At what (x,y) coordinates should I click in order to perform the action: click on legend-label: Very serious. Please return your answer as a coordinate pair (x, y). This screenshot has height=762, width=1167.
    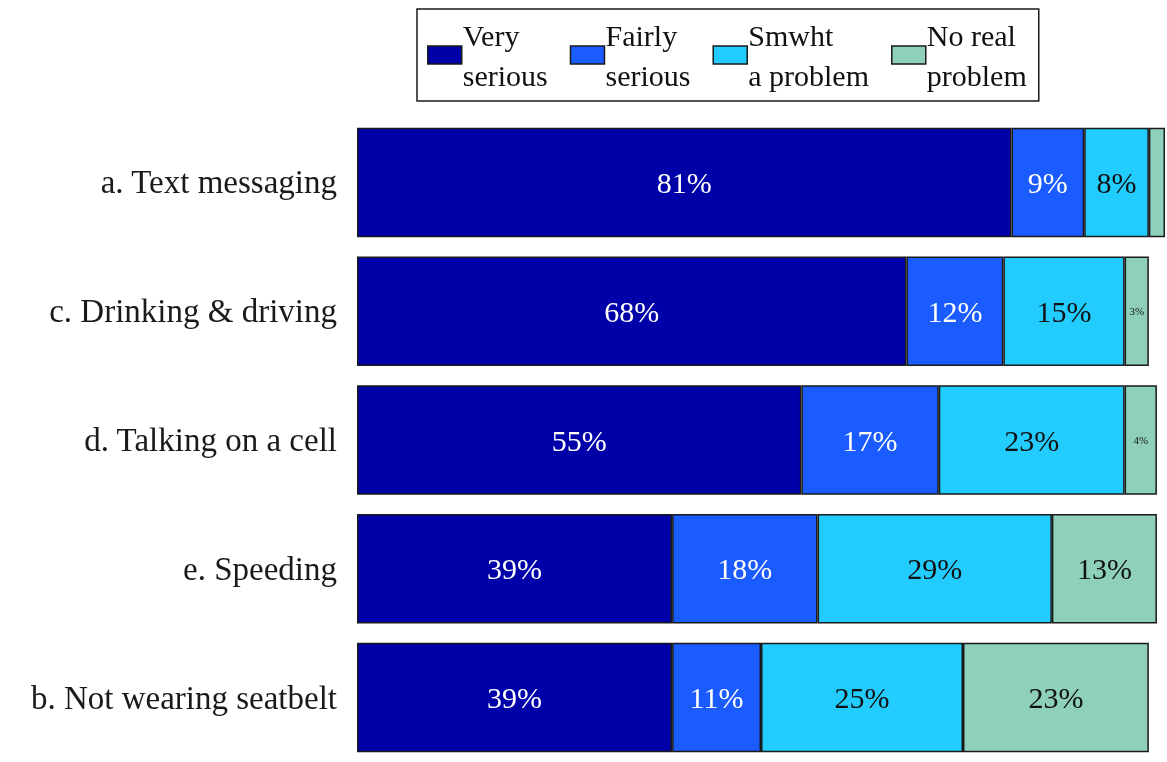
    Looking at the image, I should click on (505, 55).